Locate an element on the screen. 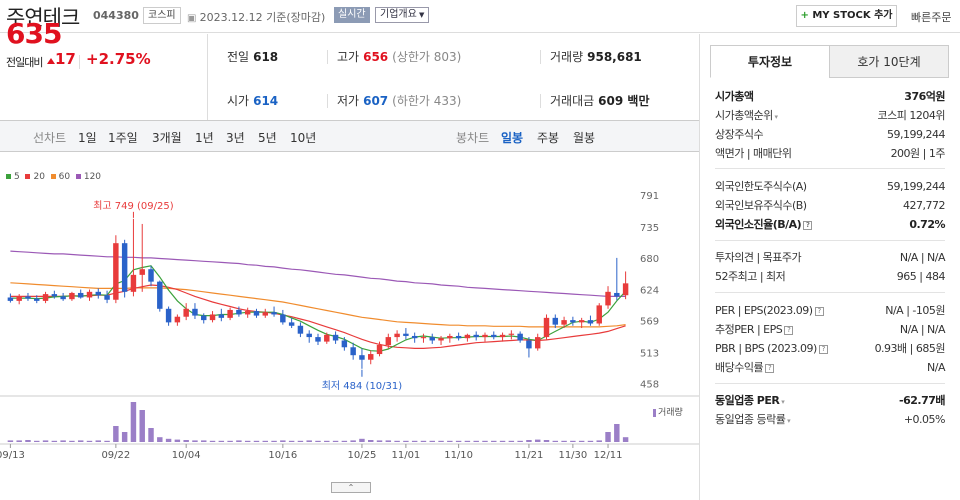 This screenshot has height=500, width=960. market-cap-value: 376억원 is located at coordinates (924, 96).